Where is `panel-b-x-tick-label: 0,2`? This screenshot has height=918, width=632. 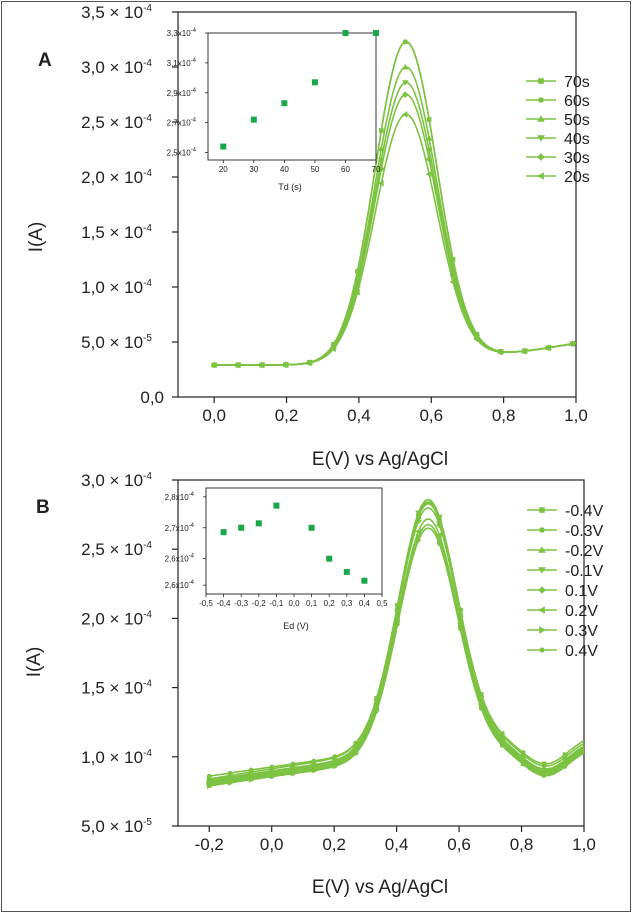 panel-b-x-tick-label: 0,2 is located at coordinates (334, 844).